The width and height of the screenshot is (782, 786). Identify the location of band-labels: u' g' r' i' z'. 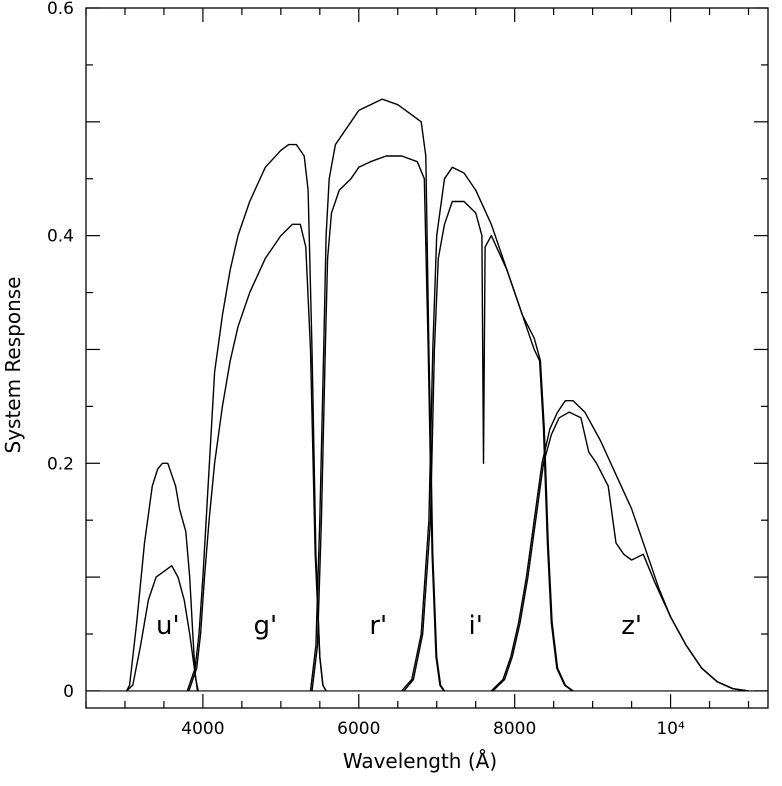
(399, 626).